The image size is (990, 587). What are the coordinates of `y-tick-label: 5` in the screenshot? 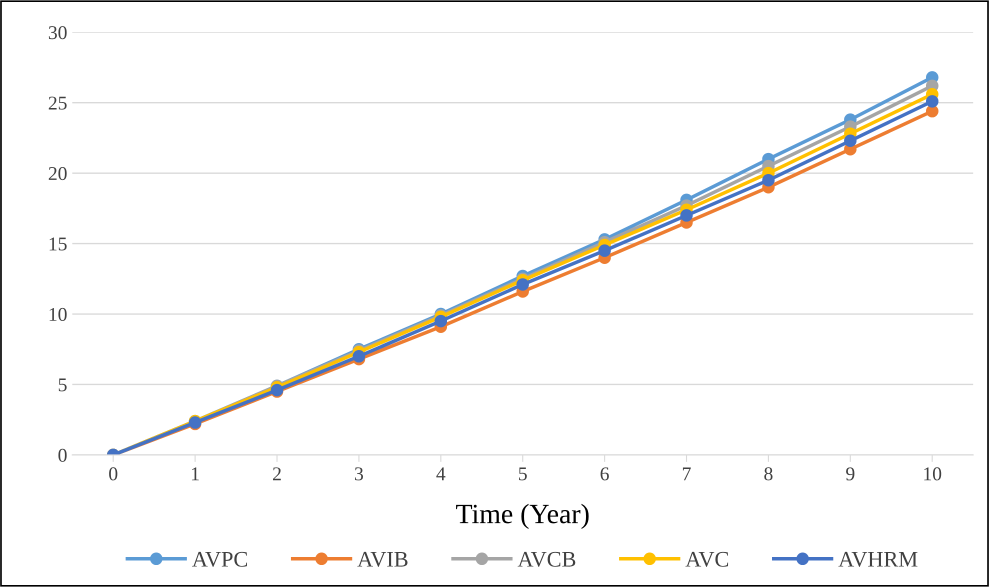 It's located at (62, 385).